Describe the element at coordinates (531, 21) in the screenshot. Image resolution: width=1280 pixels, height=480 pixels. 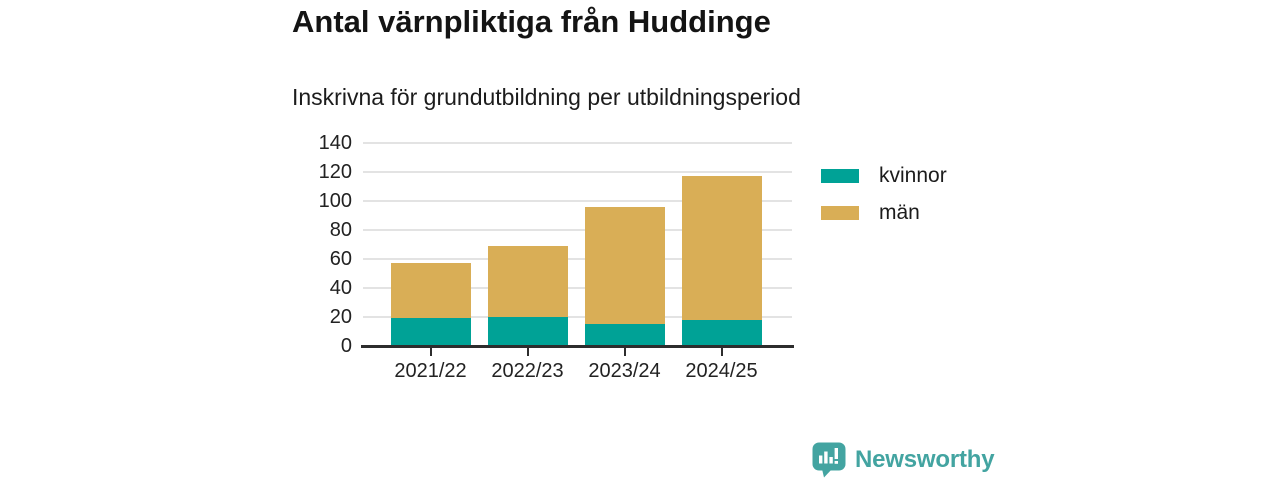
I see `chart-title: Antal värnpliktiga från Huddinge` at that location.